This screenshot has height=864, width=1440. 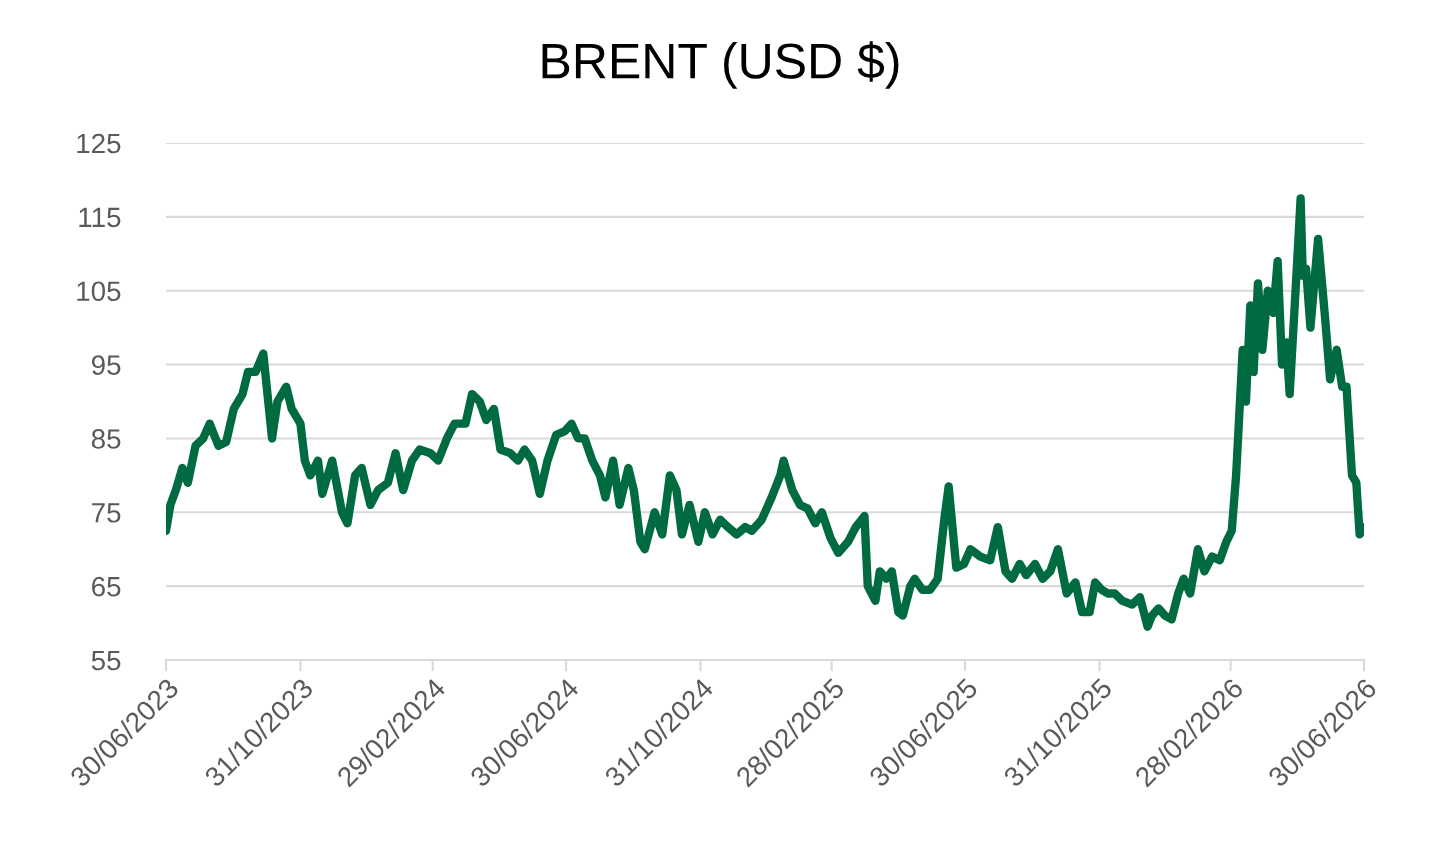 I want to click on y-tick-label: 95, so click(x=106, y=365).